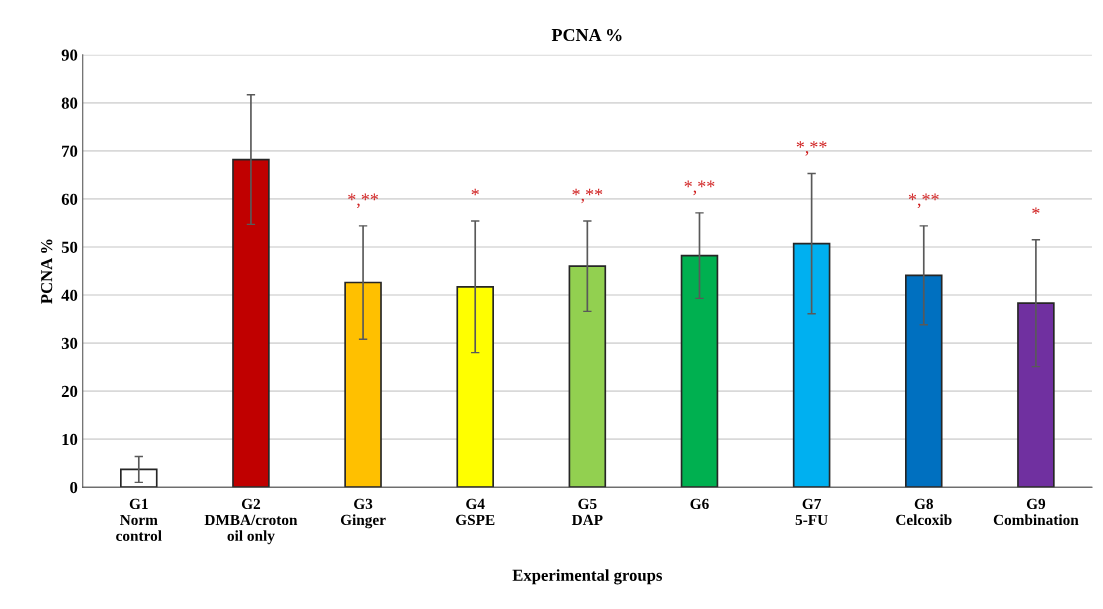 The height and width of the screenshot is (609, 1103). What do you see at coordinates (69, 199) in the screenshot?
I see `y-tick-label: 60` at bounding box center [69, 199].